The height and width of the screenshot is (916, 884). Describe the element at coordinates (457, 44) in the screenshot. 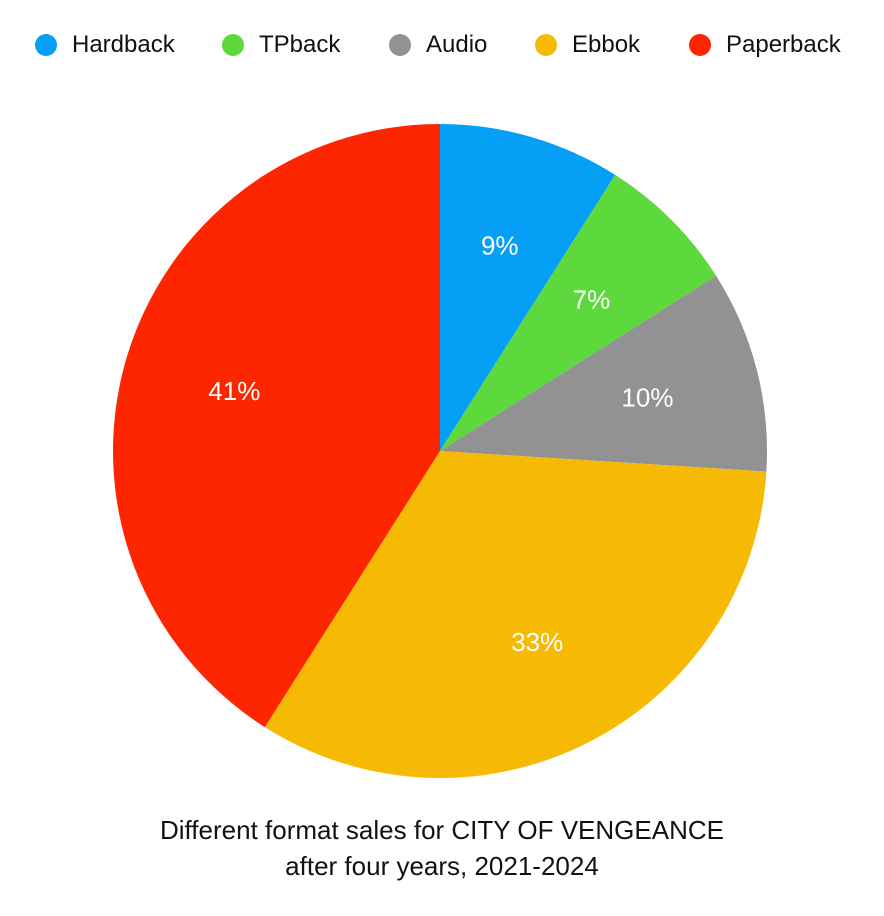

I see `legend-label-audio: Audio` at that location.